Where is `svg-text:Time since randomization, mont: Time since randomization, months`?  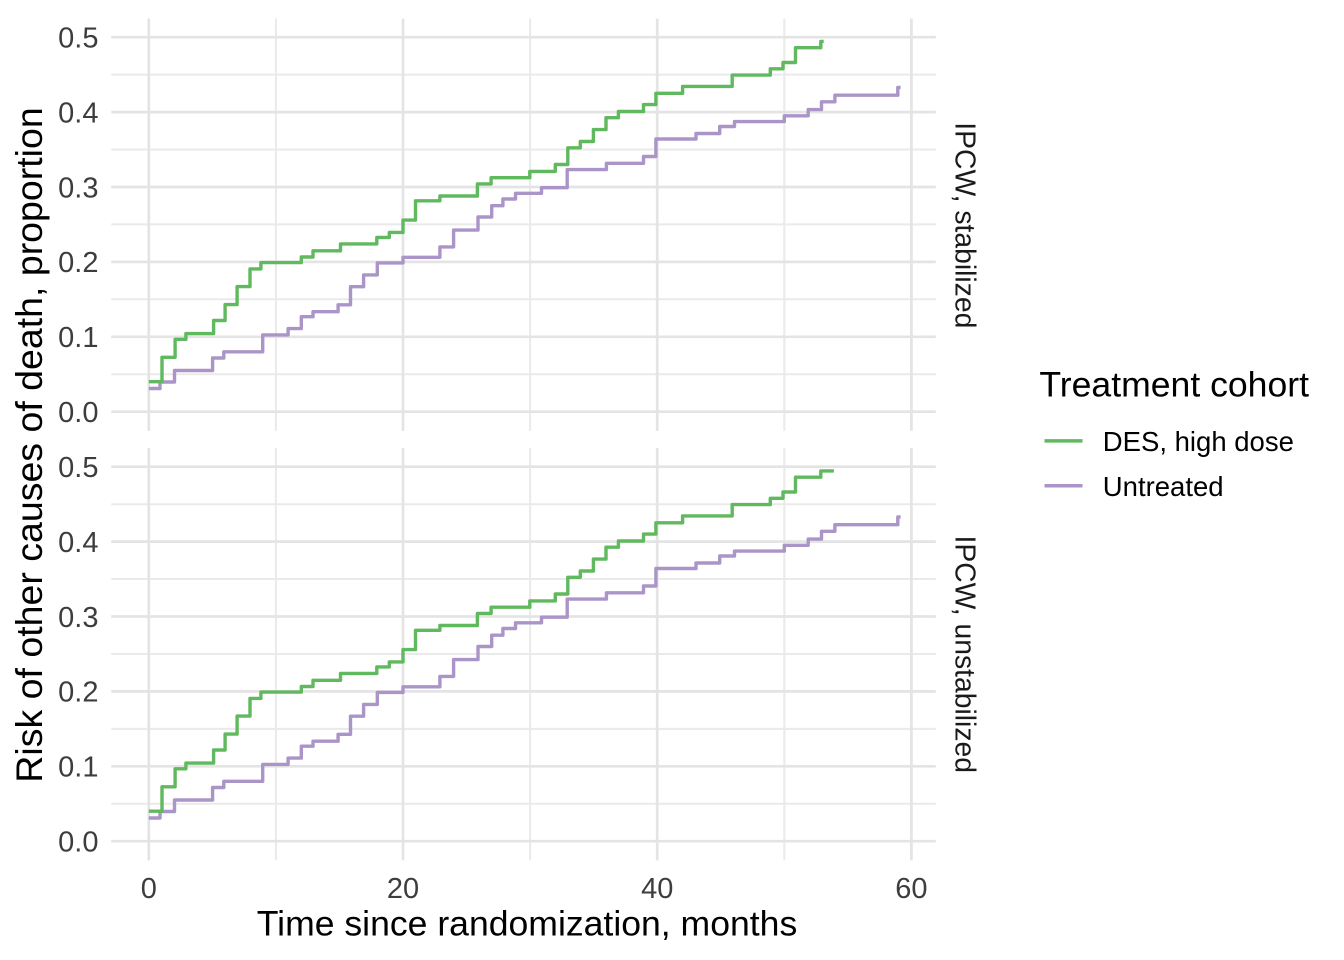
svg-text:Time since randomization, mont: Time since randomization, months is located at coordinates (527, 924).